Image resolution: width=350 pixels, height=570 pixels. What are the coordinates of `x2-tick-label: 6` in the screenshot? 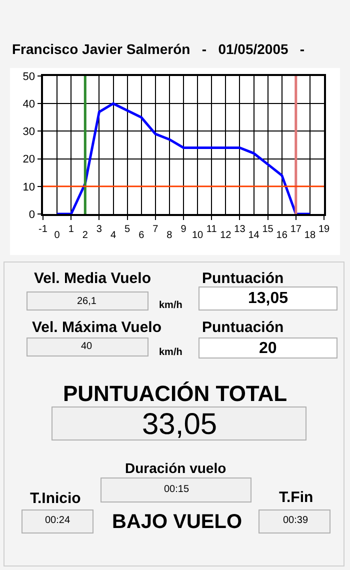 It's located at (141, 235).